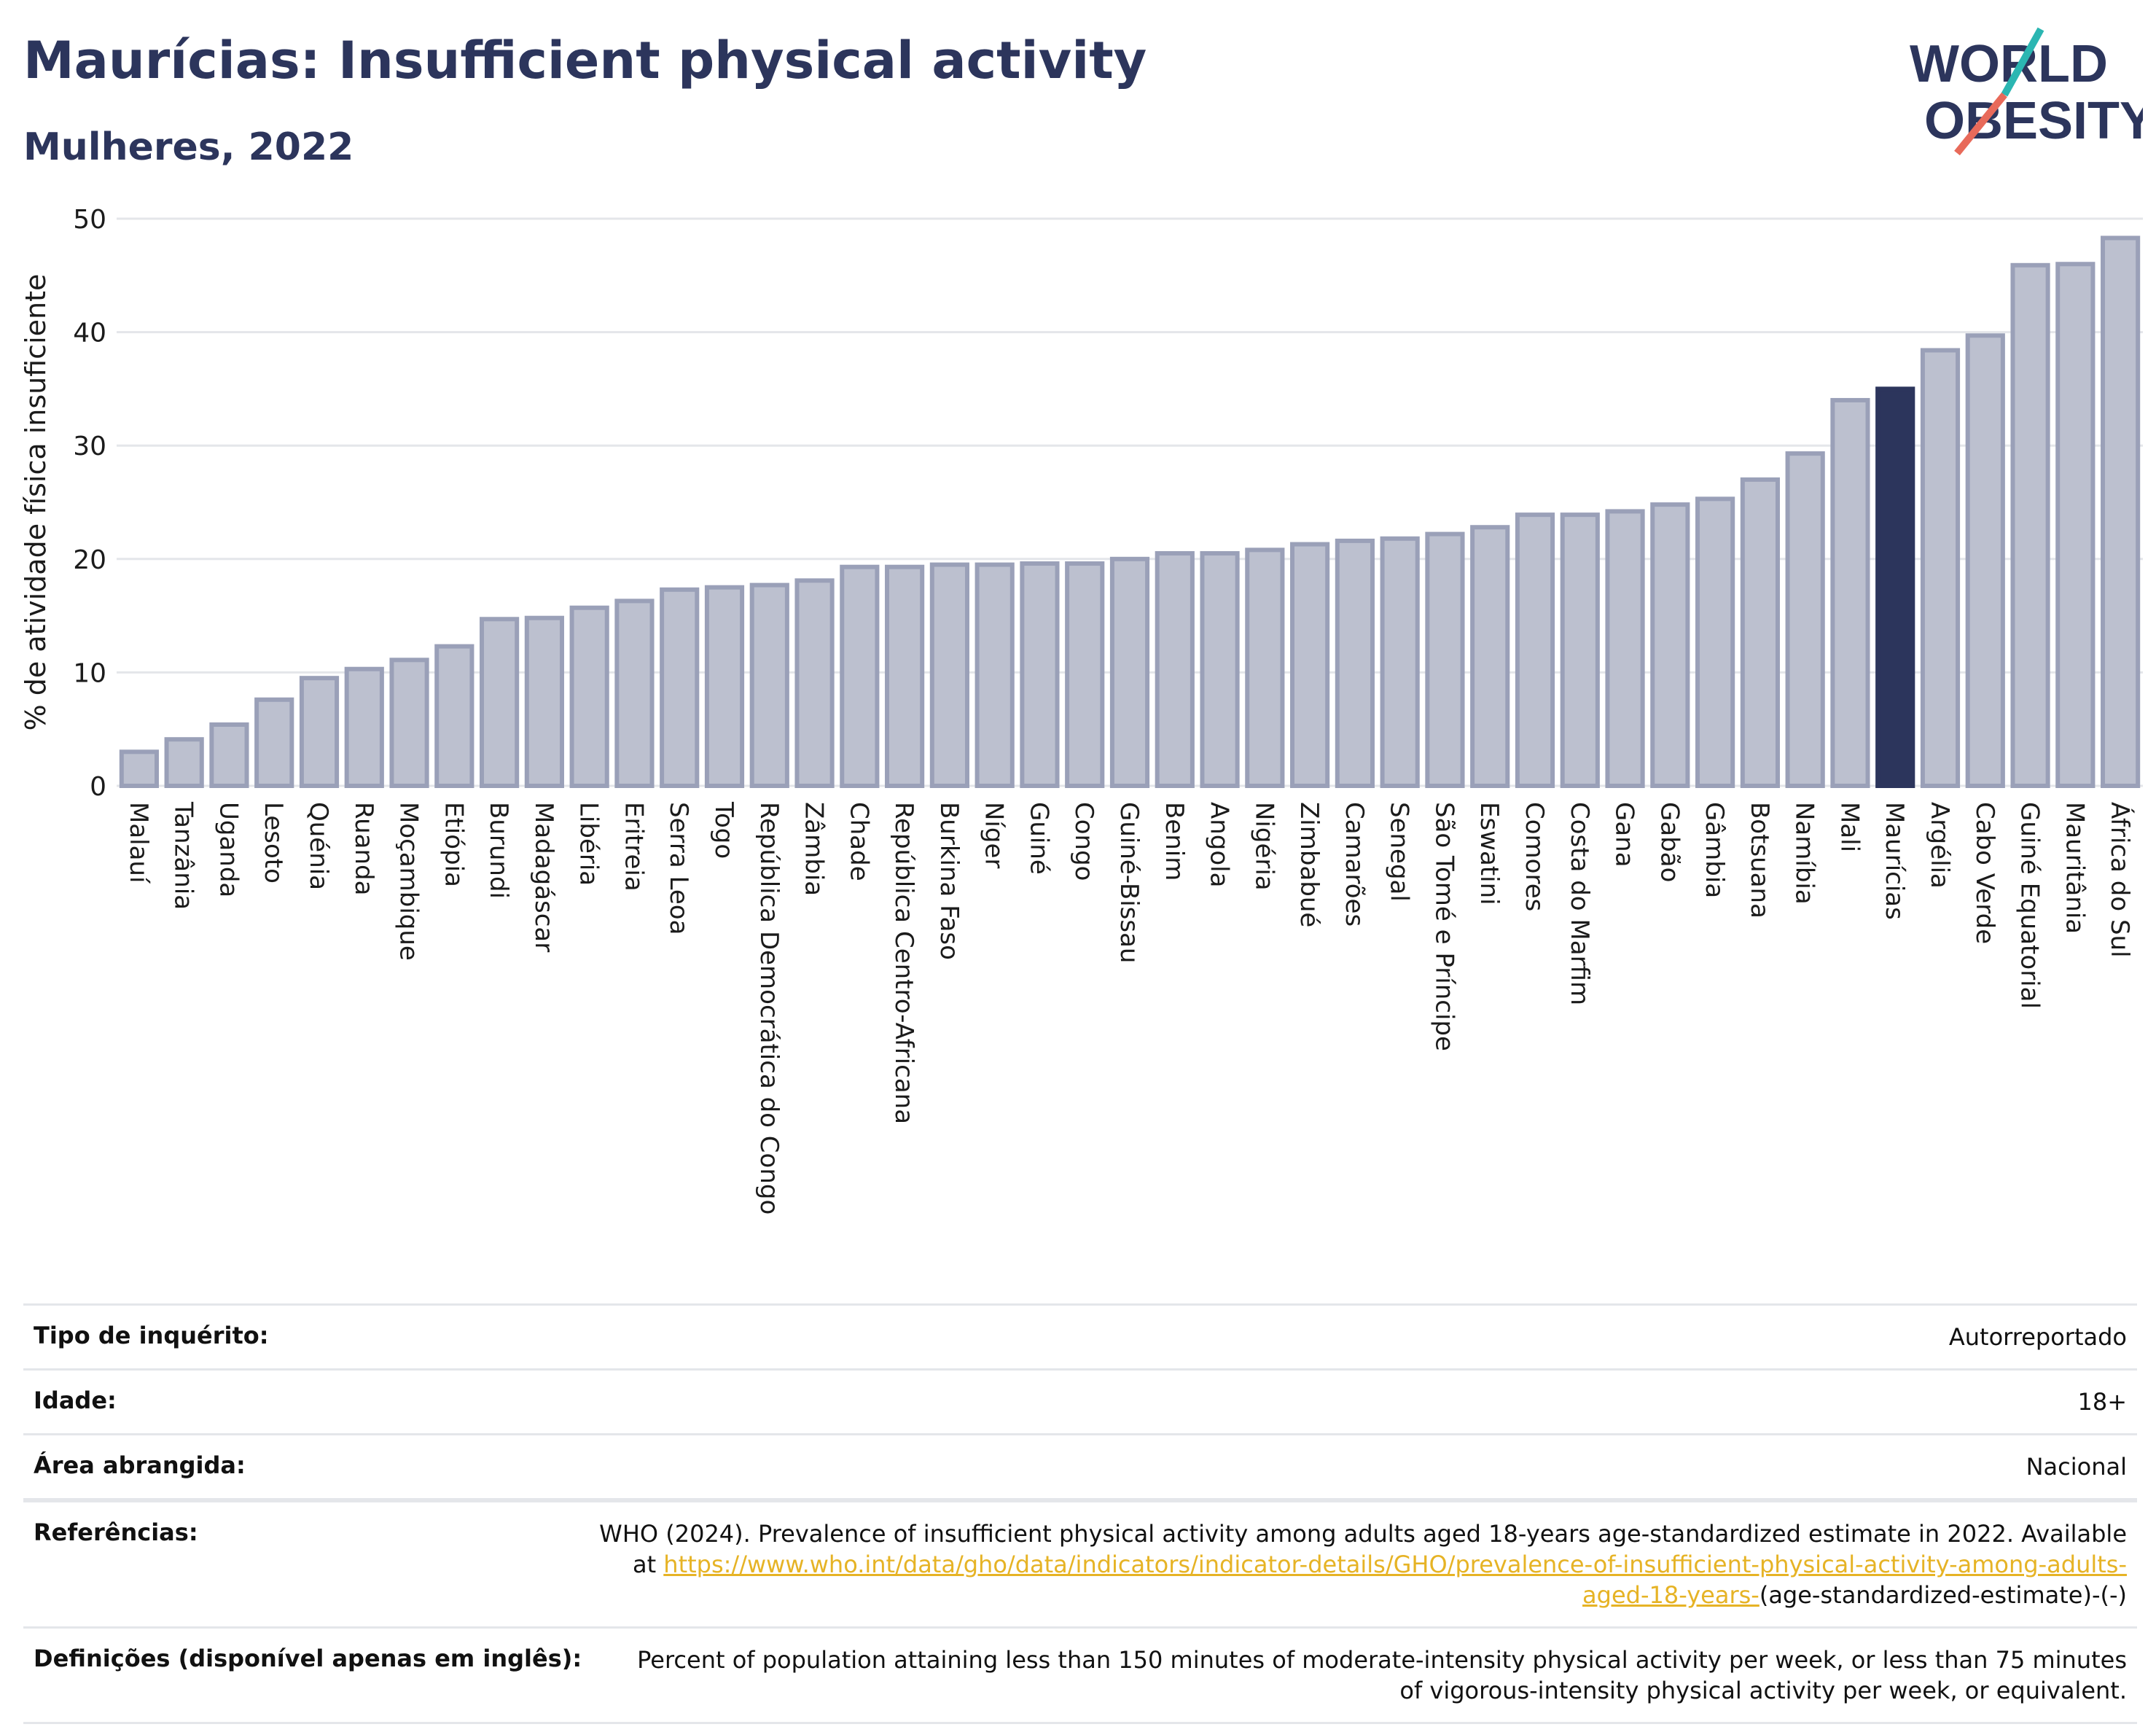 This screenshot has height=1735, width=2156. I want to click on x-tick-label: Guiné-Bissau, so click(1129, 882).